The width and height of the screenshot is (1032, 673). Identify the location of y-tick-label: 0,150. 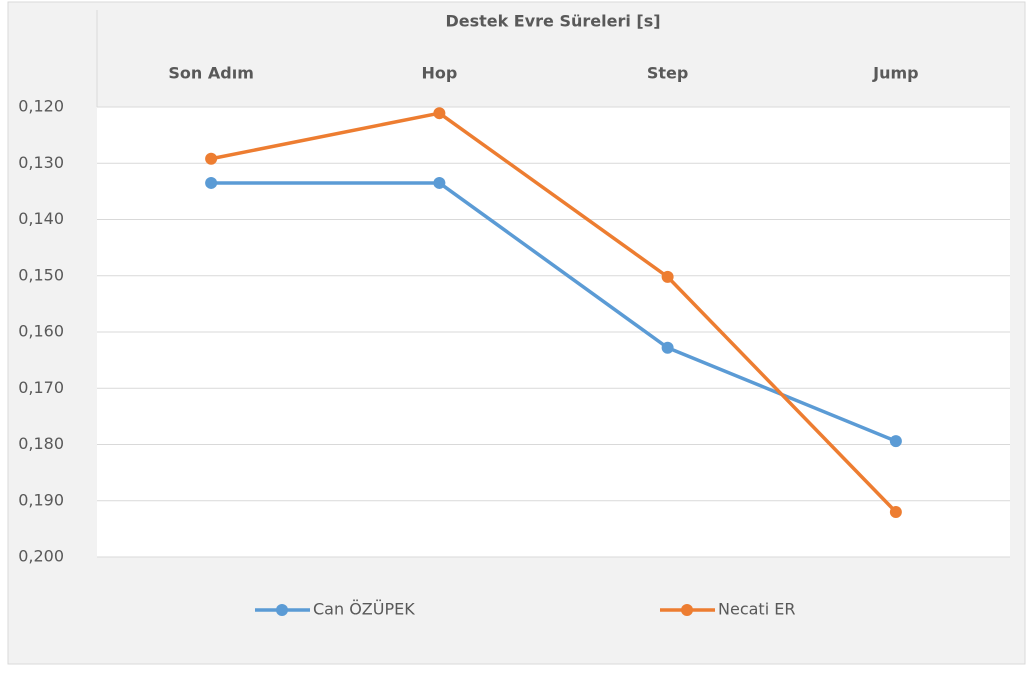
(41, 274).